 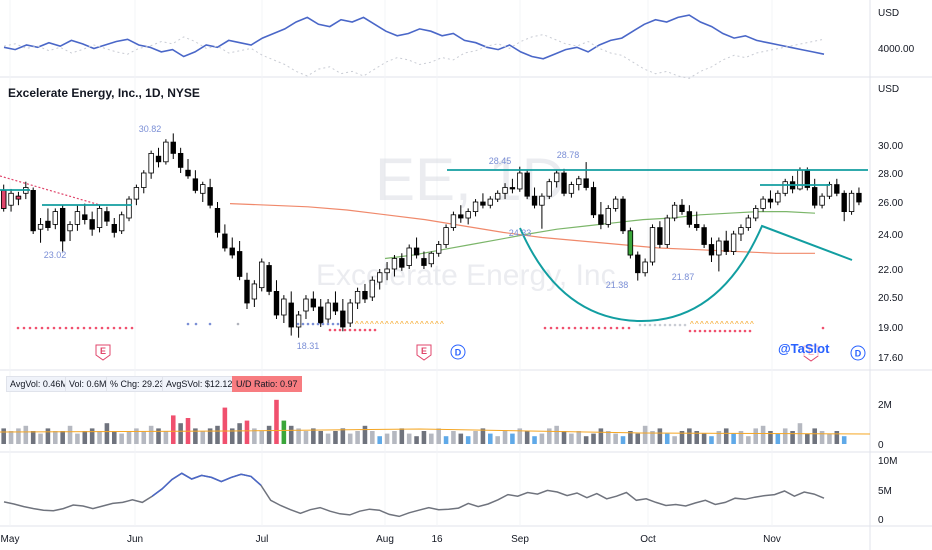 What do you see at coordinates (150, 129) in the screenshot?
I see `price-annotation: 30.82` at bounding box center [150, 129].